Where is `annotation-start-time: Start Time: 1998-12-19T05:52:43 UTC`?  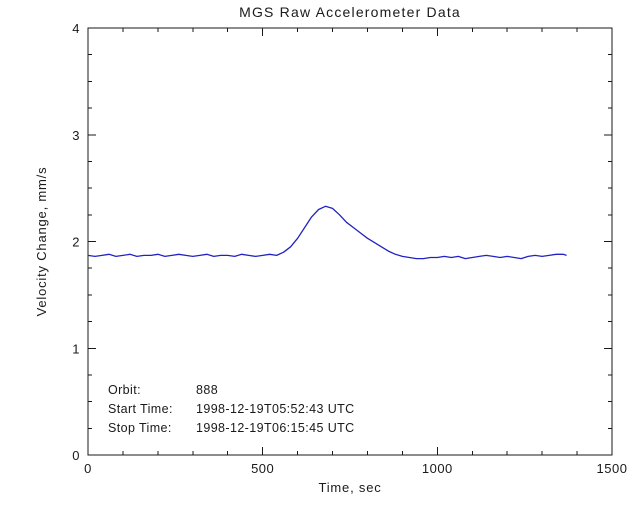
annotation-start-time: Start Time: 1998-12-19T05:52:43 UTC is located at coordinates (231, 409).